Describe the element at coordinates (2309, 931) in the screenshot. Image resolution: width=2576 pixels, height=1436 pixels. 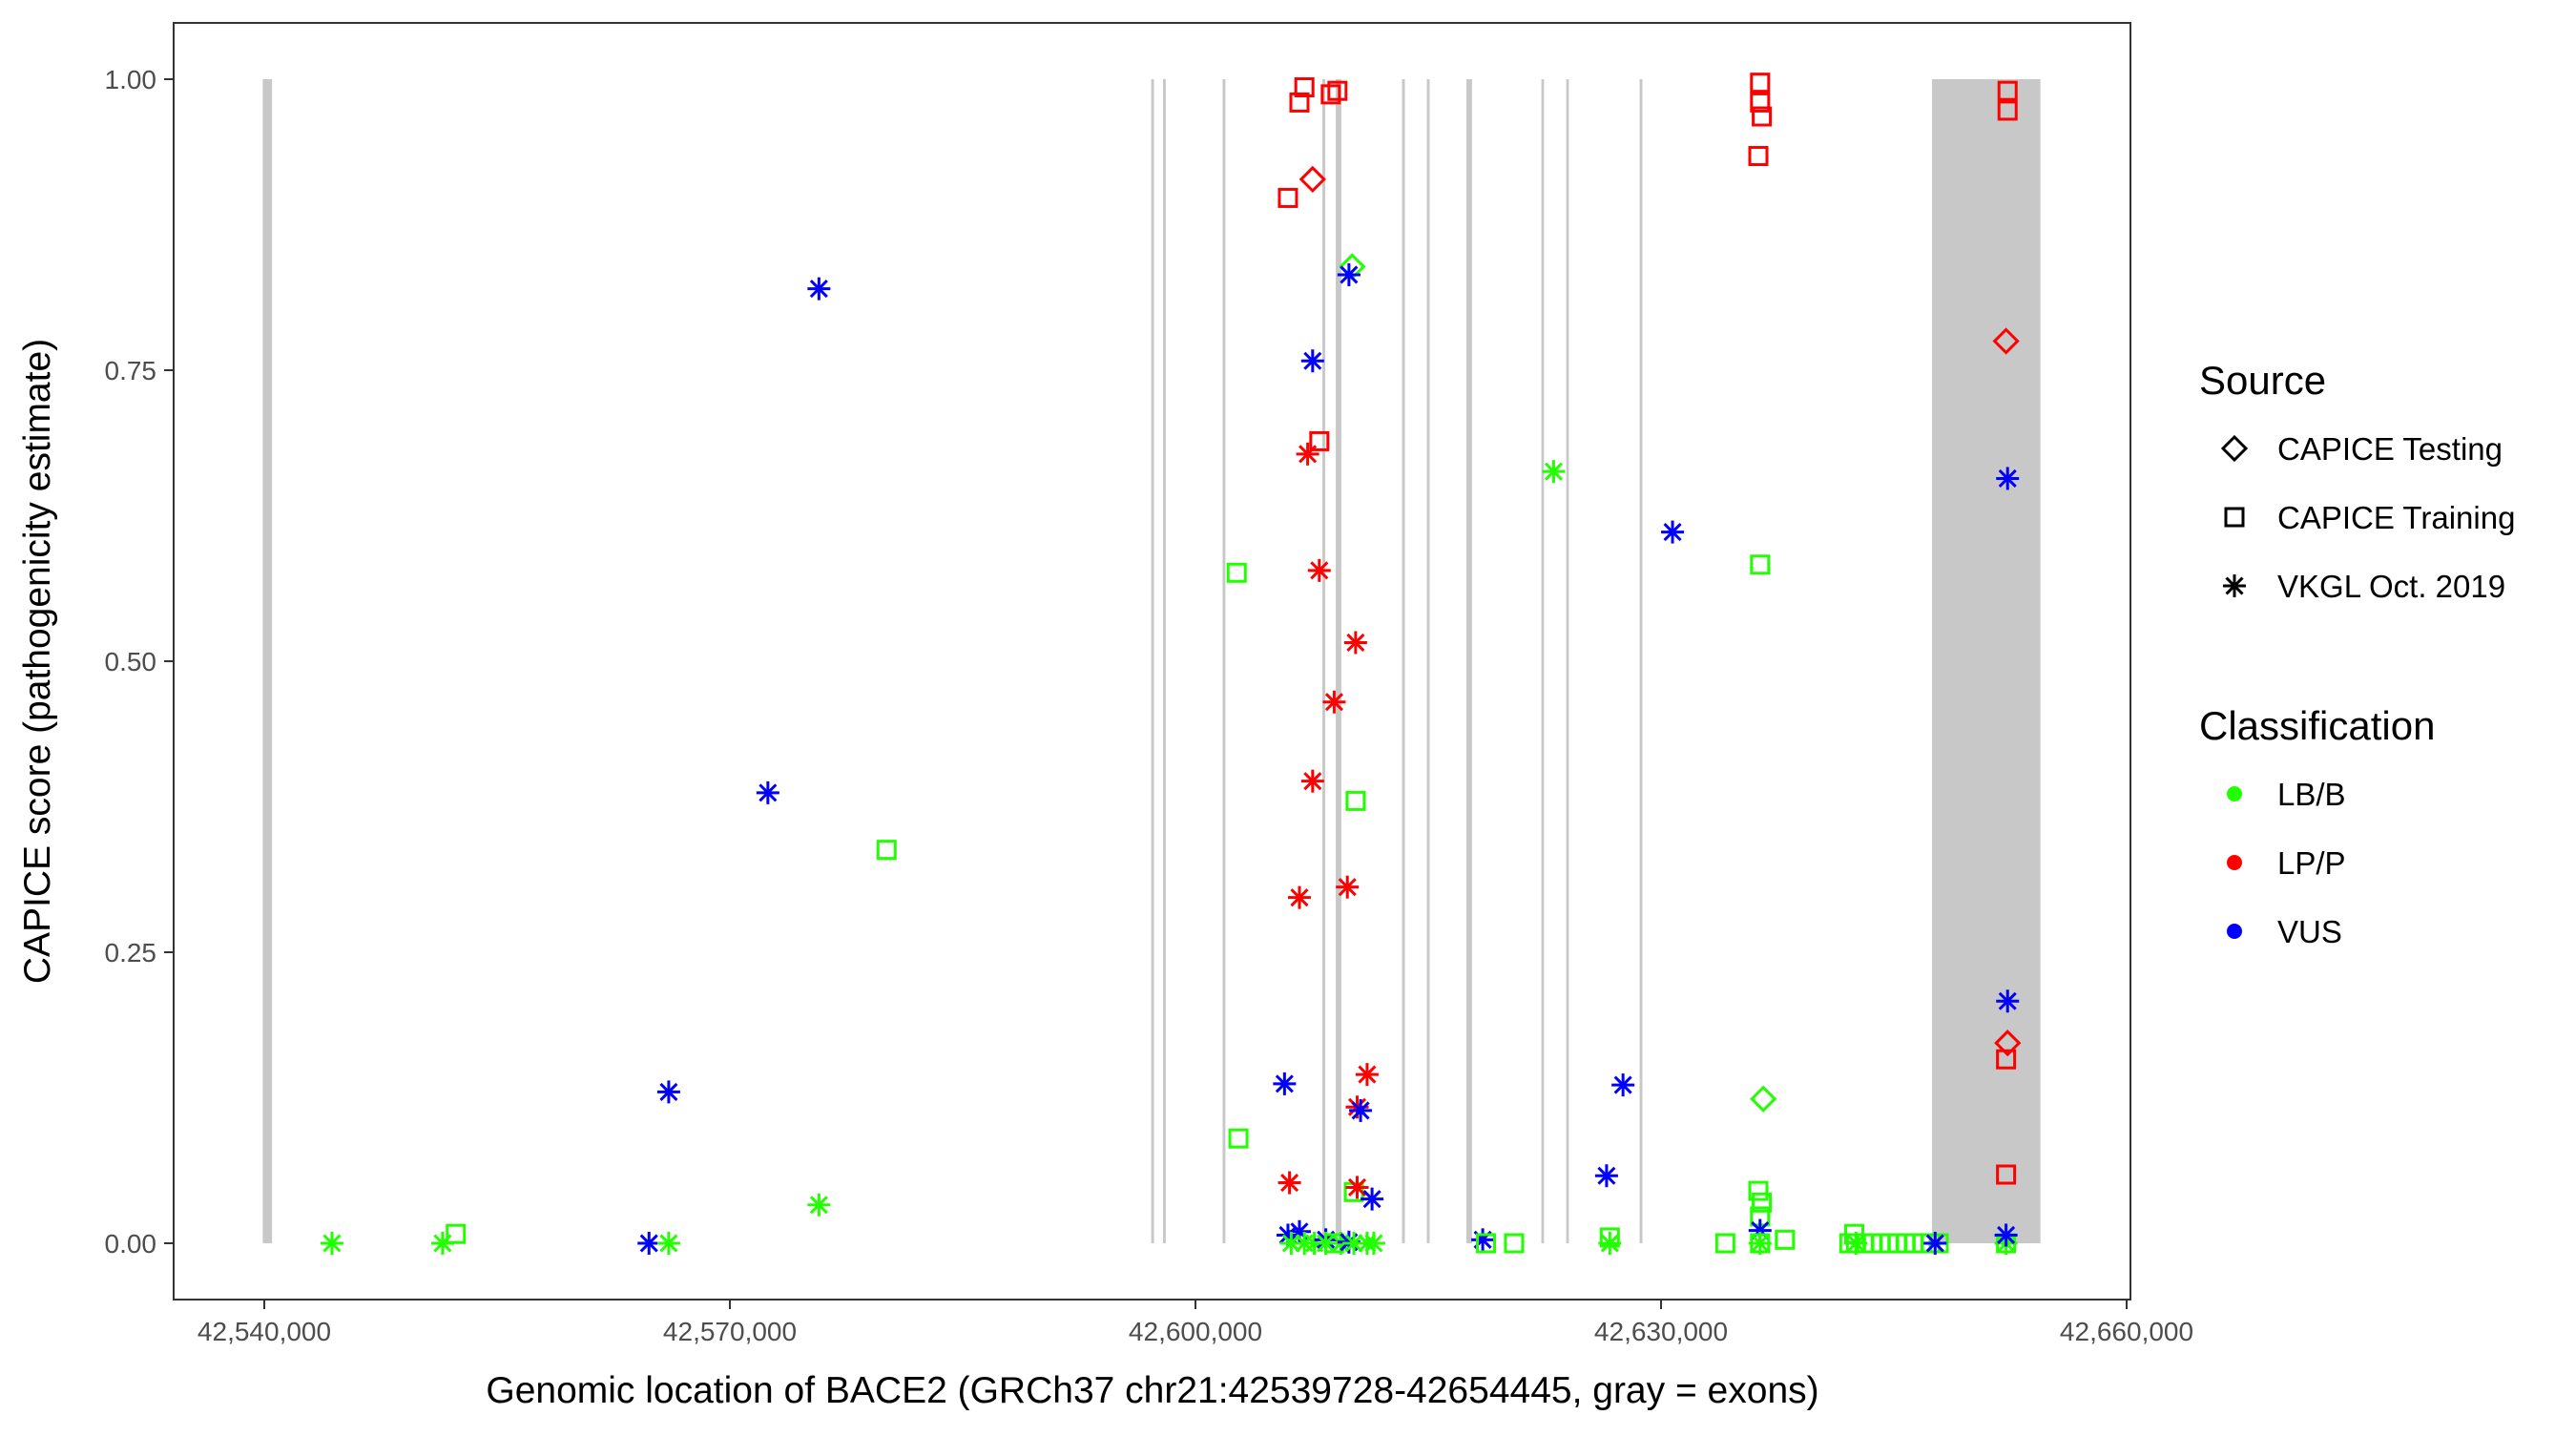
I see `legend-class-label: VUS` at that location.